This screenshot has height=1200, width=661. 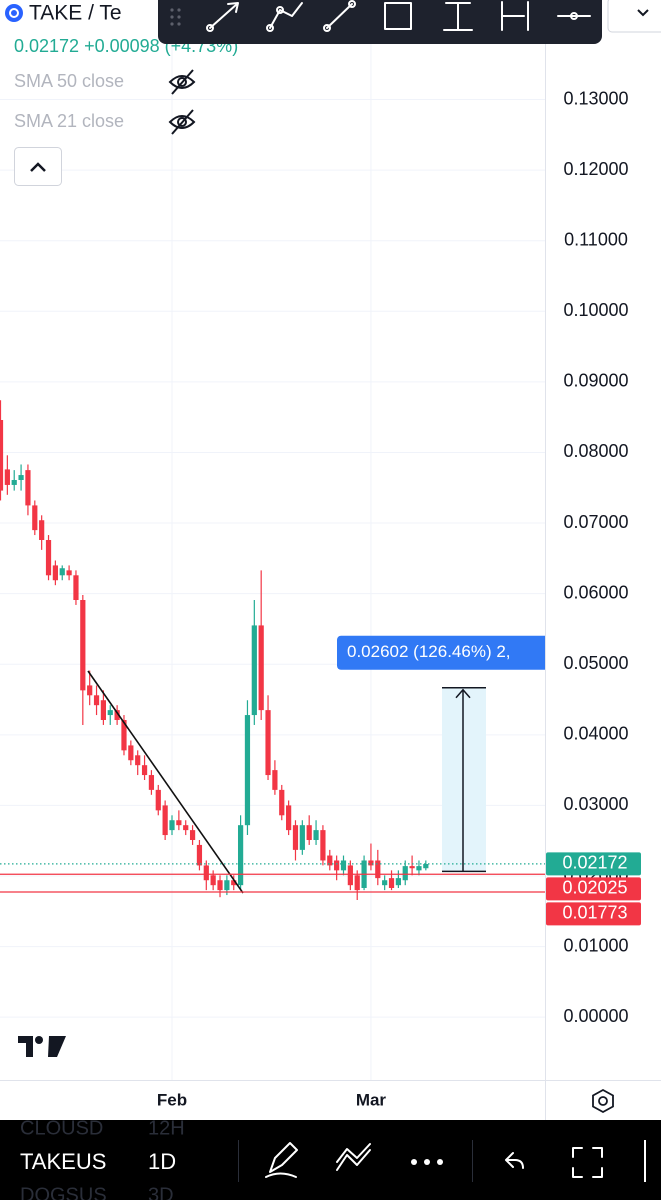 I want to click on indicator-label: SMA 21 close, so click(x=69, y=121).